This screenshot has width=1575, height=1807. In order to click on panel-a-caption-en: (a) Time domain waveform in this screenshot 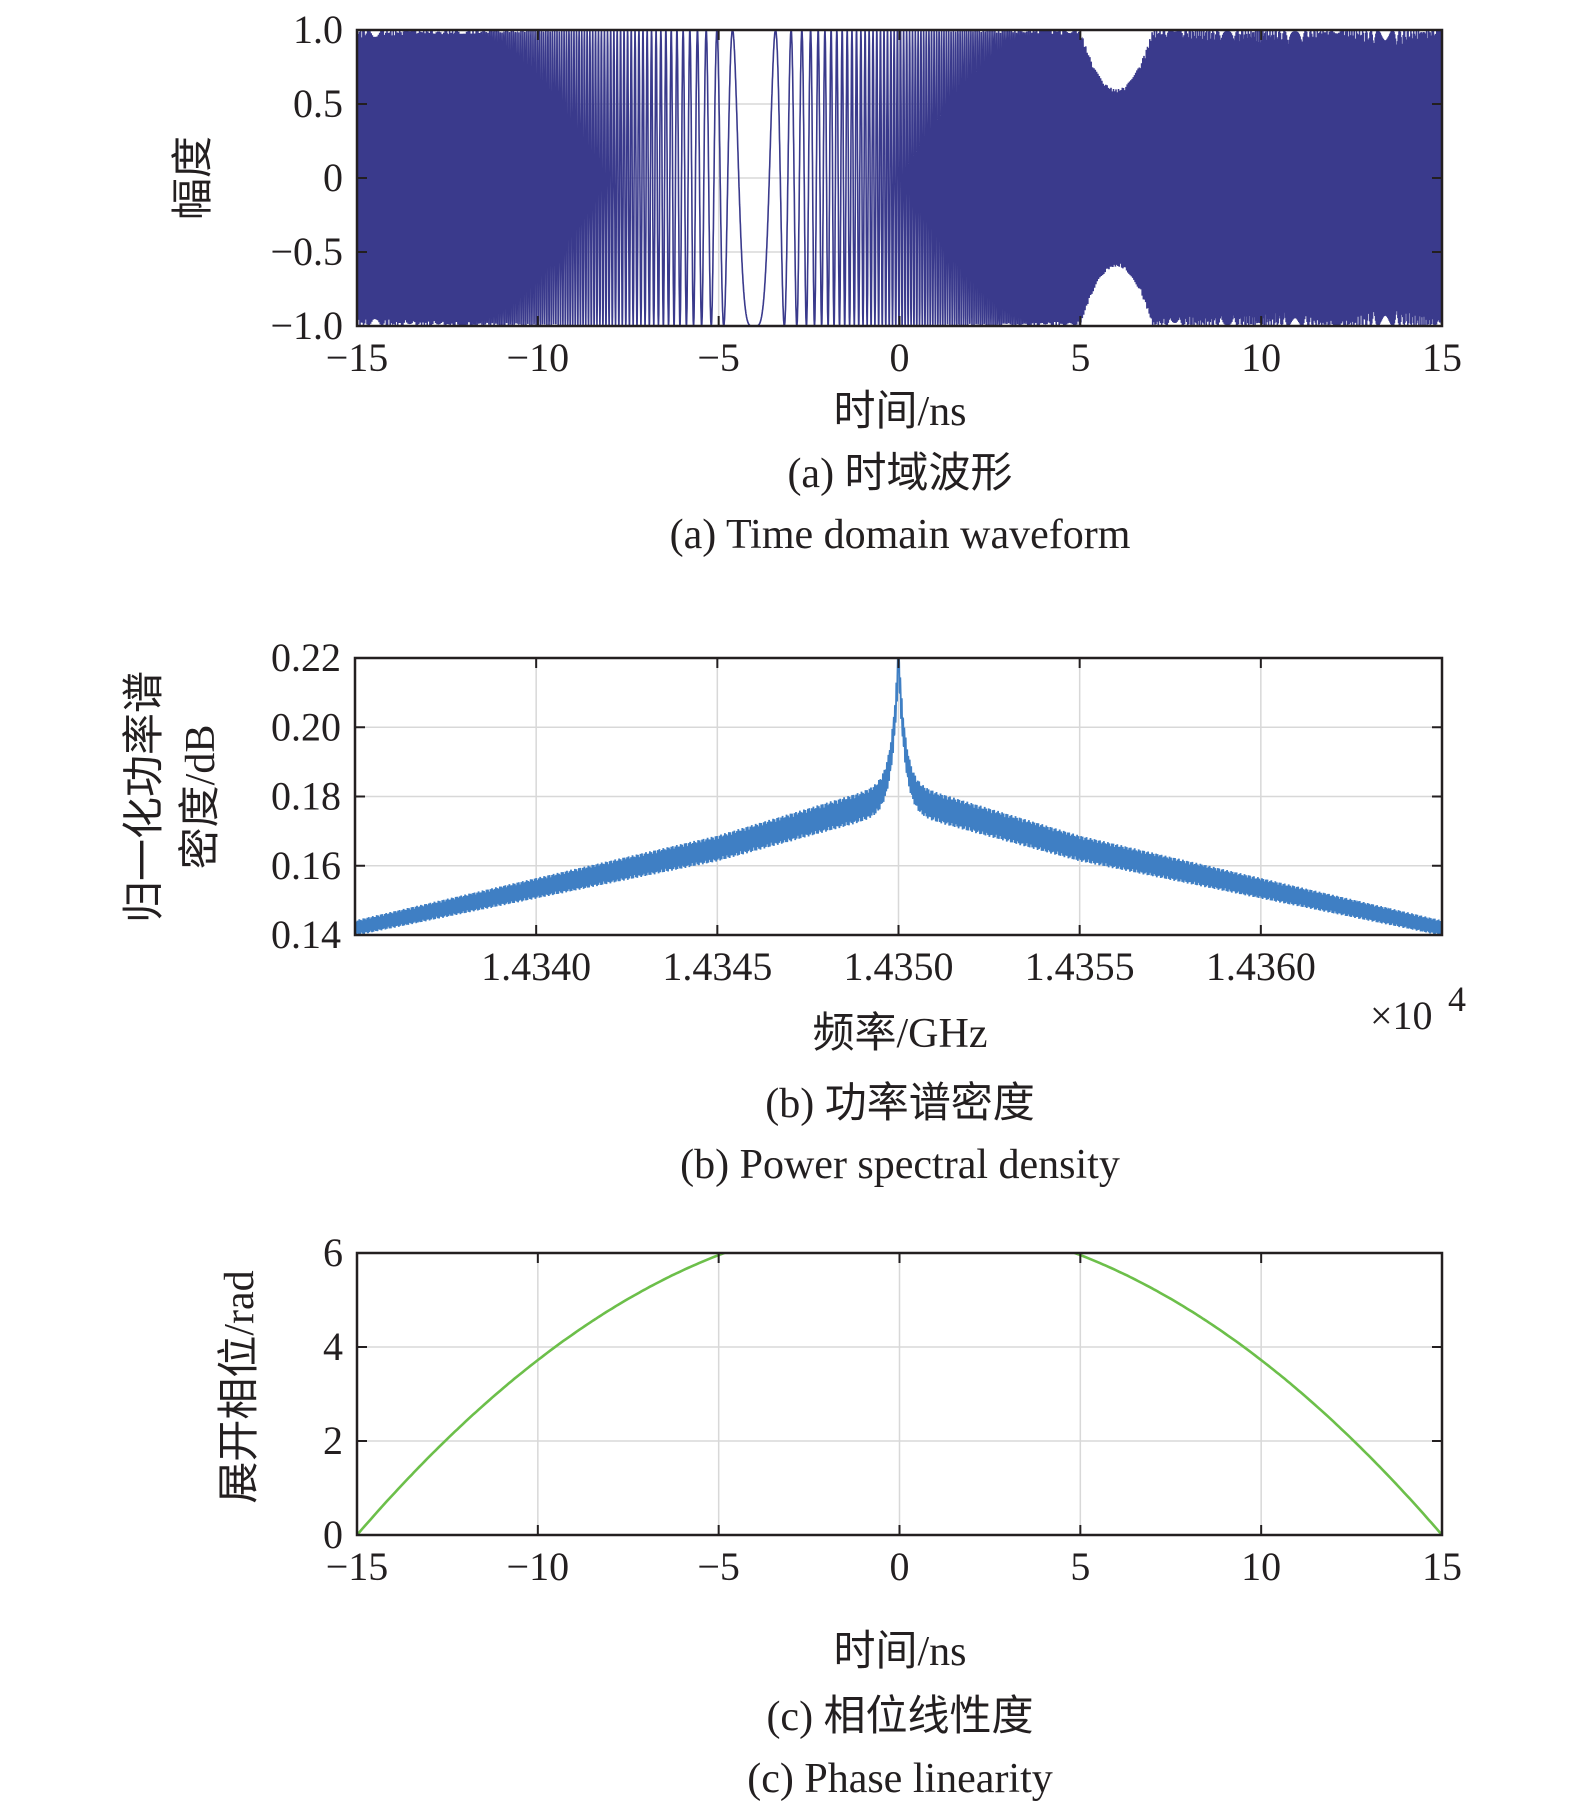, I will do `click(900, 535)`.